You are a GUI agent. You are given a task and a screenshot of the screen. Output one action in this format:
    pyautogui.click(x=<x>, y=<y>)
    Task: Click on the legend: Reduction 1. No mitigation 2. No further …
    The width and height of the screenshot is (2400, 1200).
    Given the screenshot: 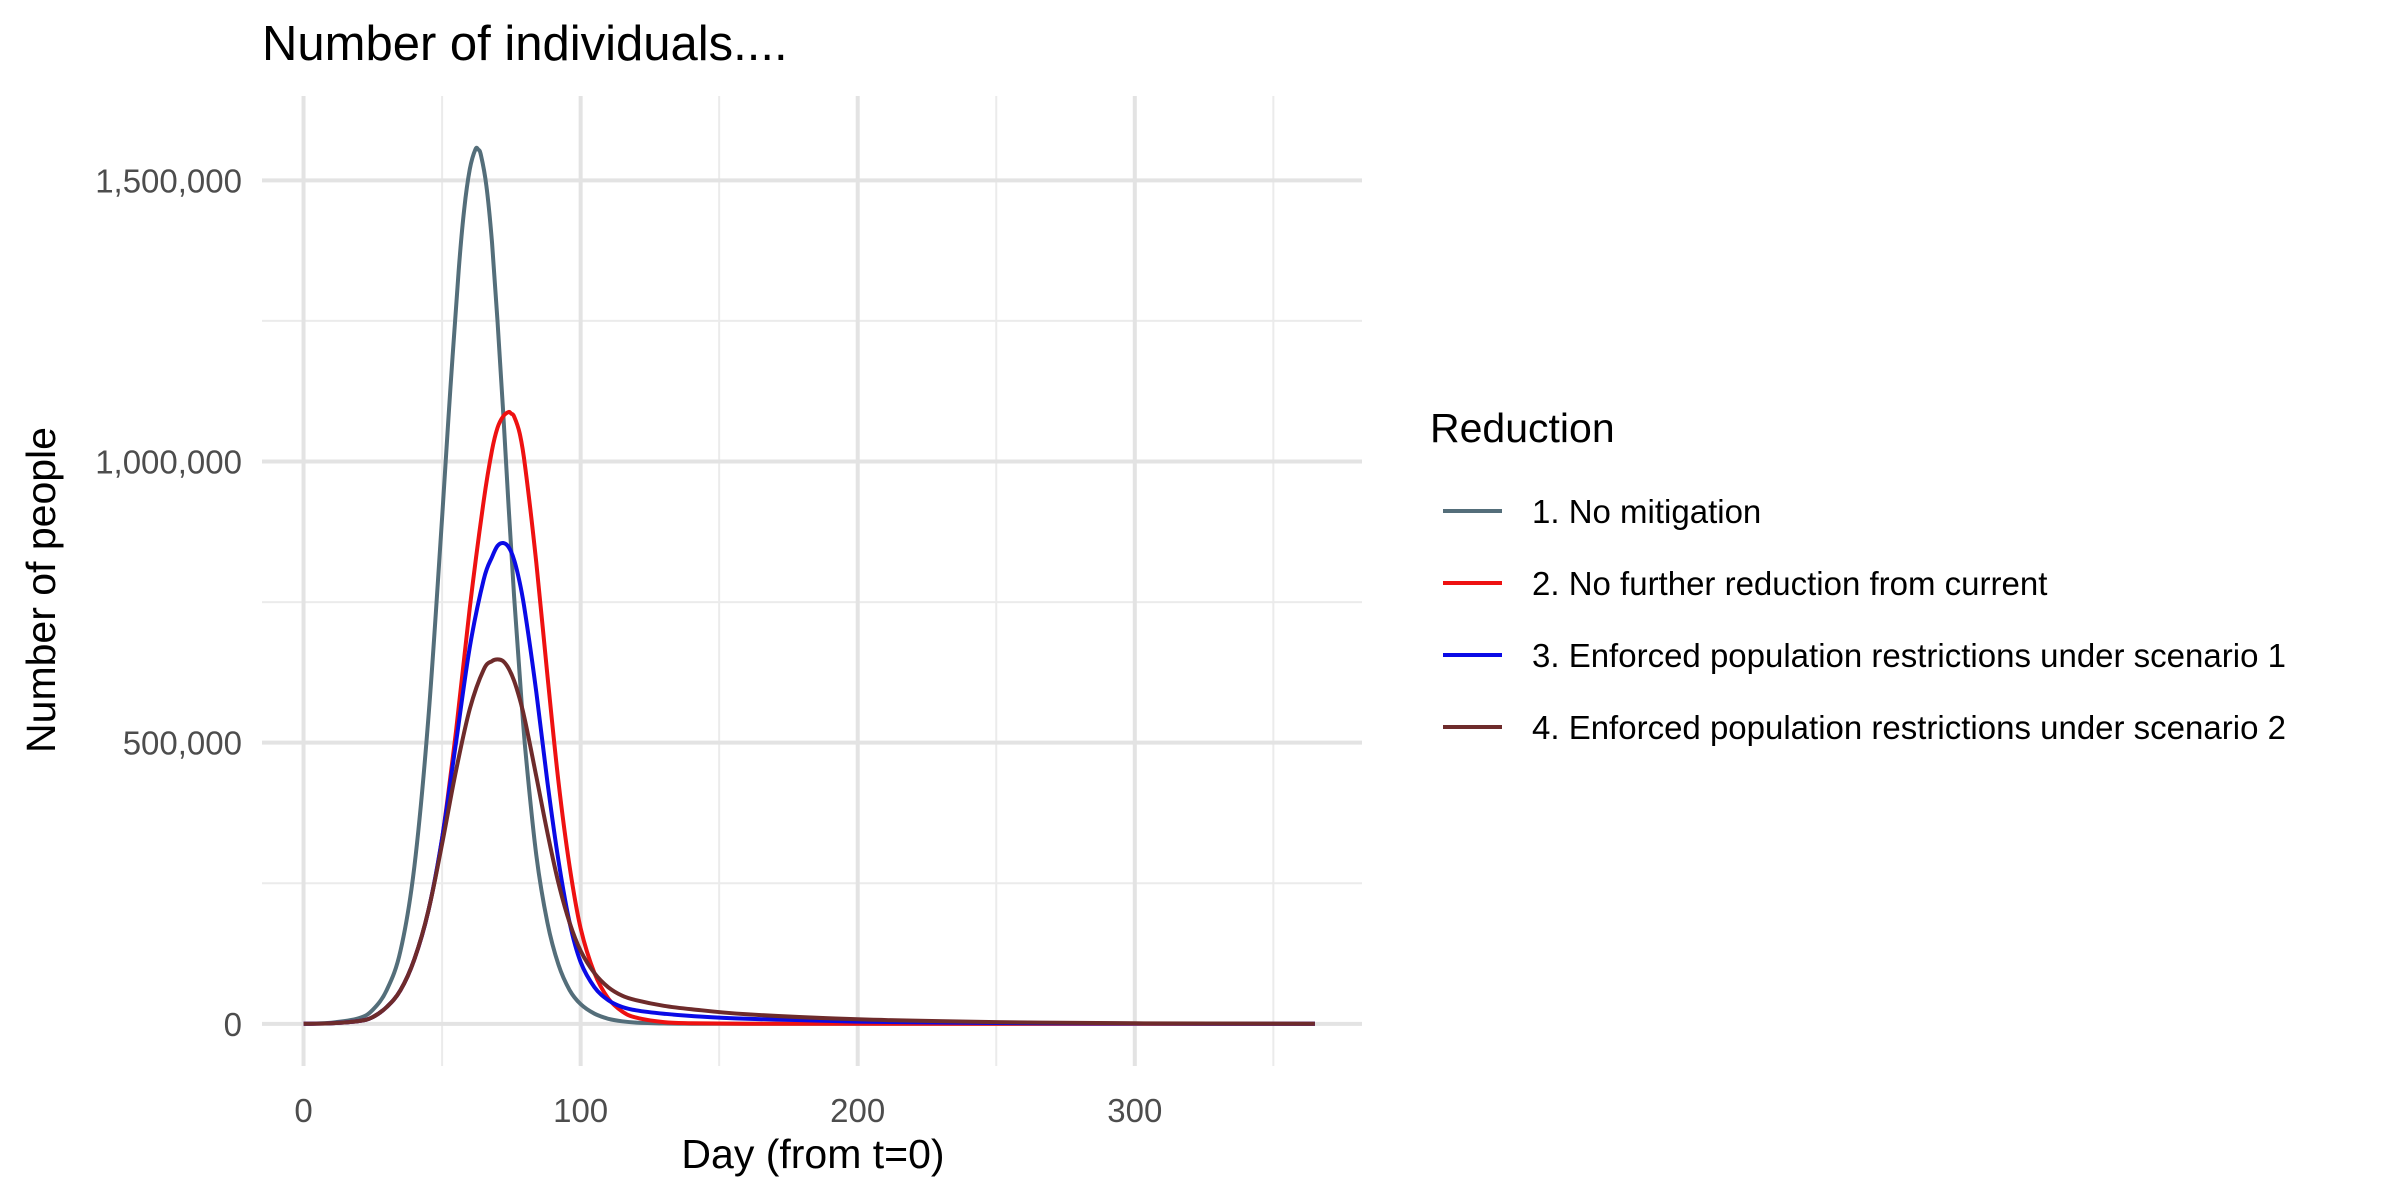 What is the action you would take?
    pyautogui.click(x=1858, y=575)
    